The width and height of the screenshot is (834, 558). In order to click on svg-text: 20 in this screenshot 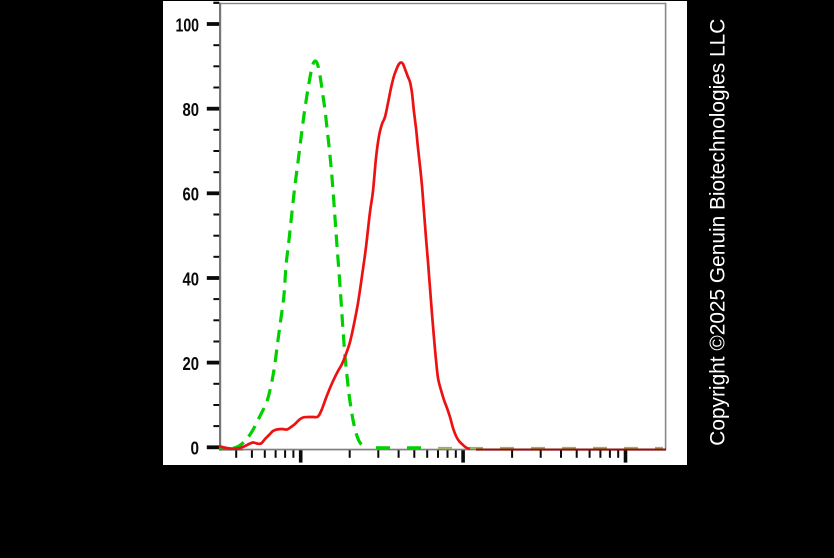, I will do `click(191, 364)`.